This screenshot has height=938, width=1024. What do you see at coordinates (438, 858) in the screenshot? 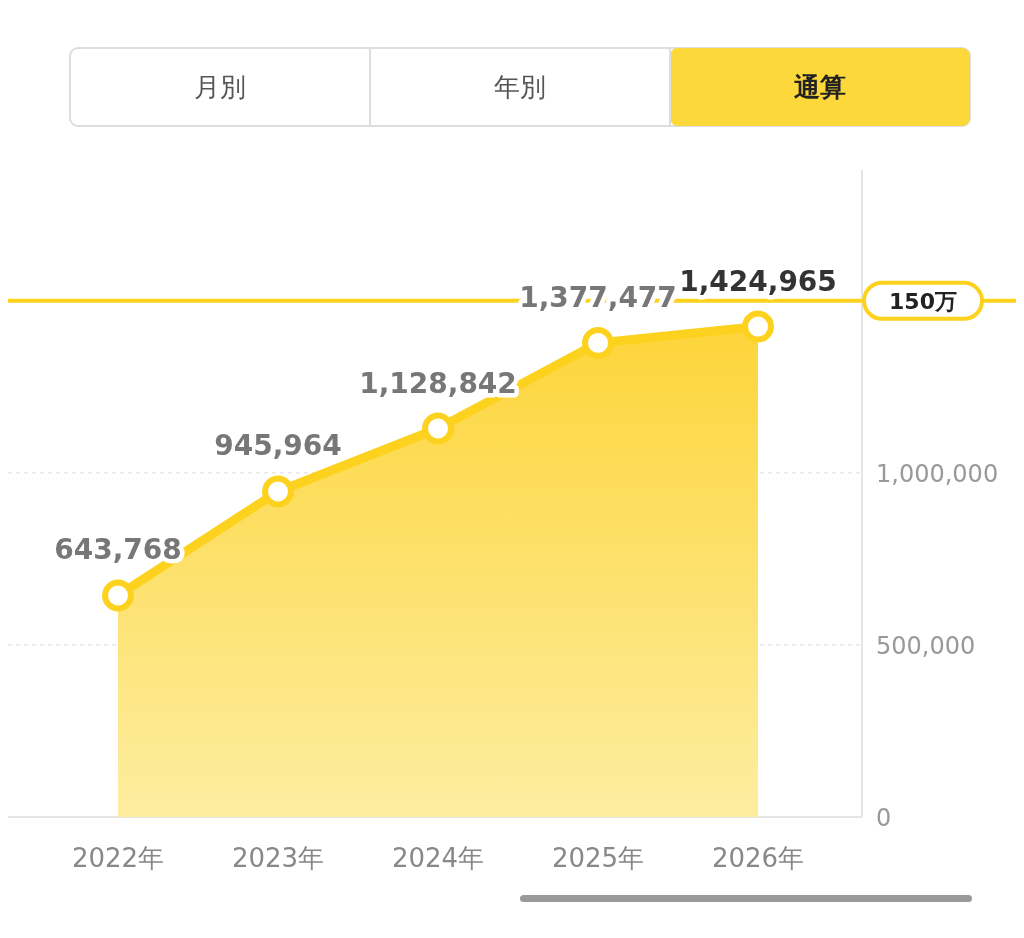
I see `x-tick-label: 2024年` at bounding box center [438, 858].